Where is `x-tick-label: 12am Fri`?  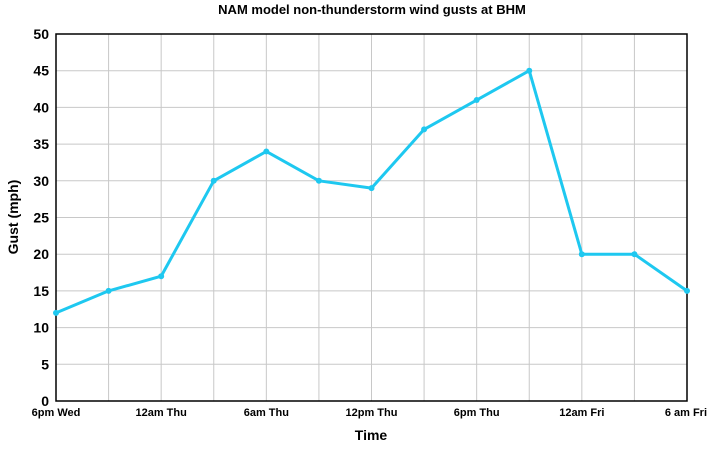 x-tick-label: 12am Fri is located at coordinates (581, 413).